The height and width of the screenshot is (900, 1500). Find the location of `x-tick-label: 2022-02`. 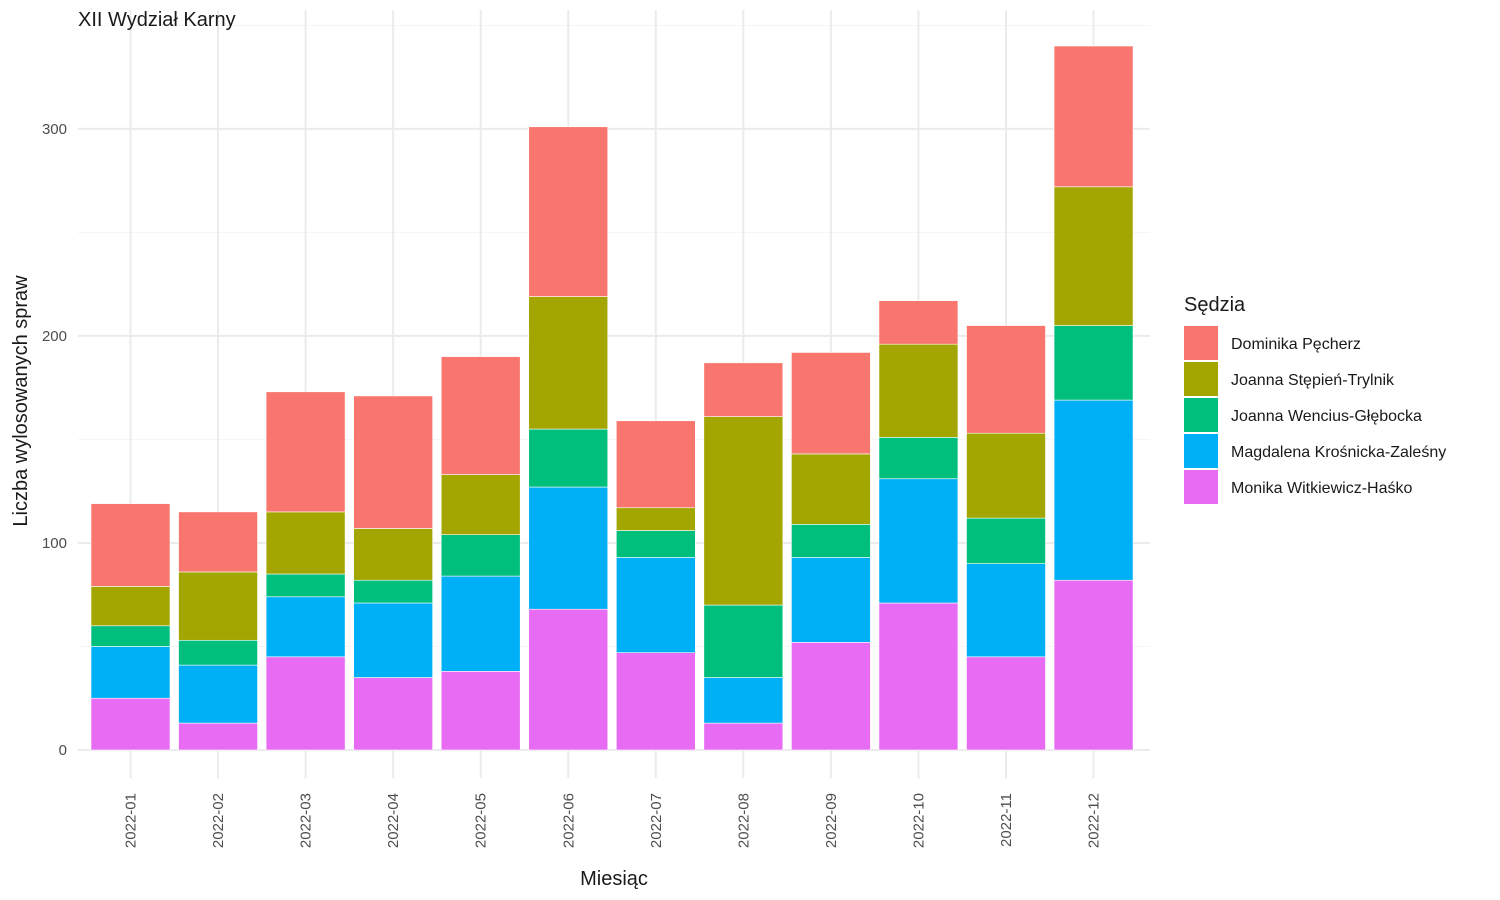

x-tick-label: 2022-02 is located at coordinates (218, 820).